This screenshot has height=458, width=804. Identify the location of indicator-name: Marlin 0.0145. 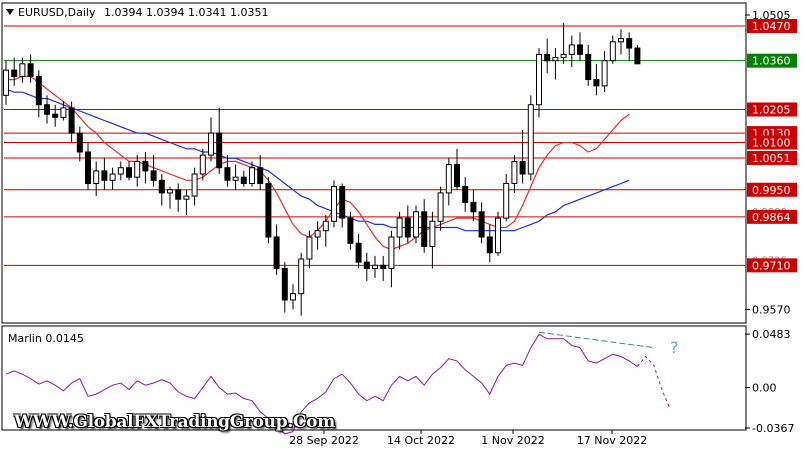
(46, 338).